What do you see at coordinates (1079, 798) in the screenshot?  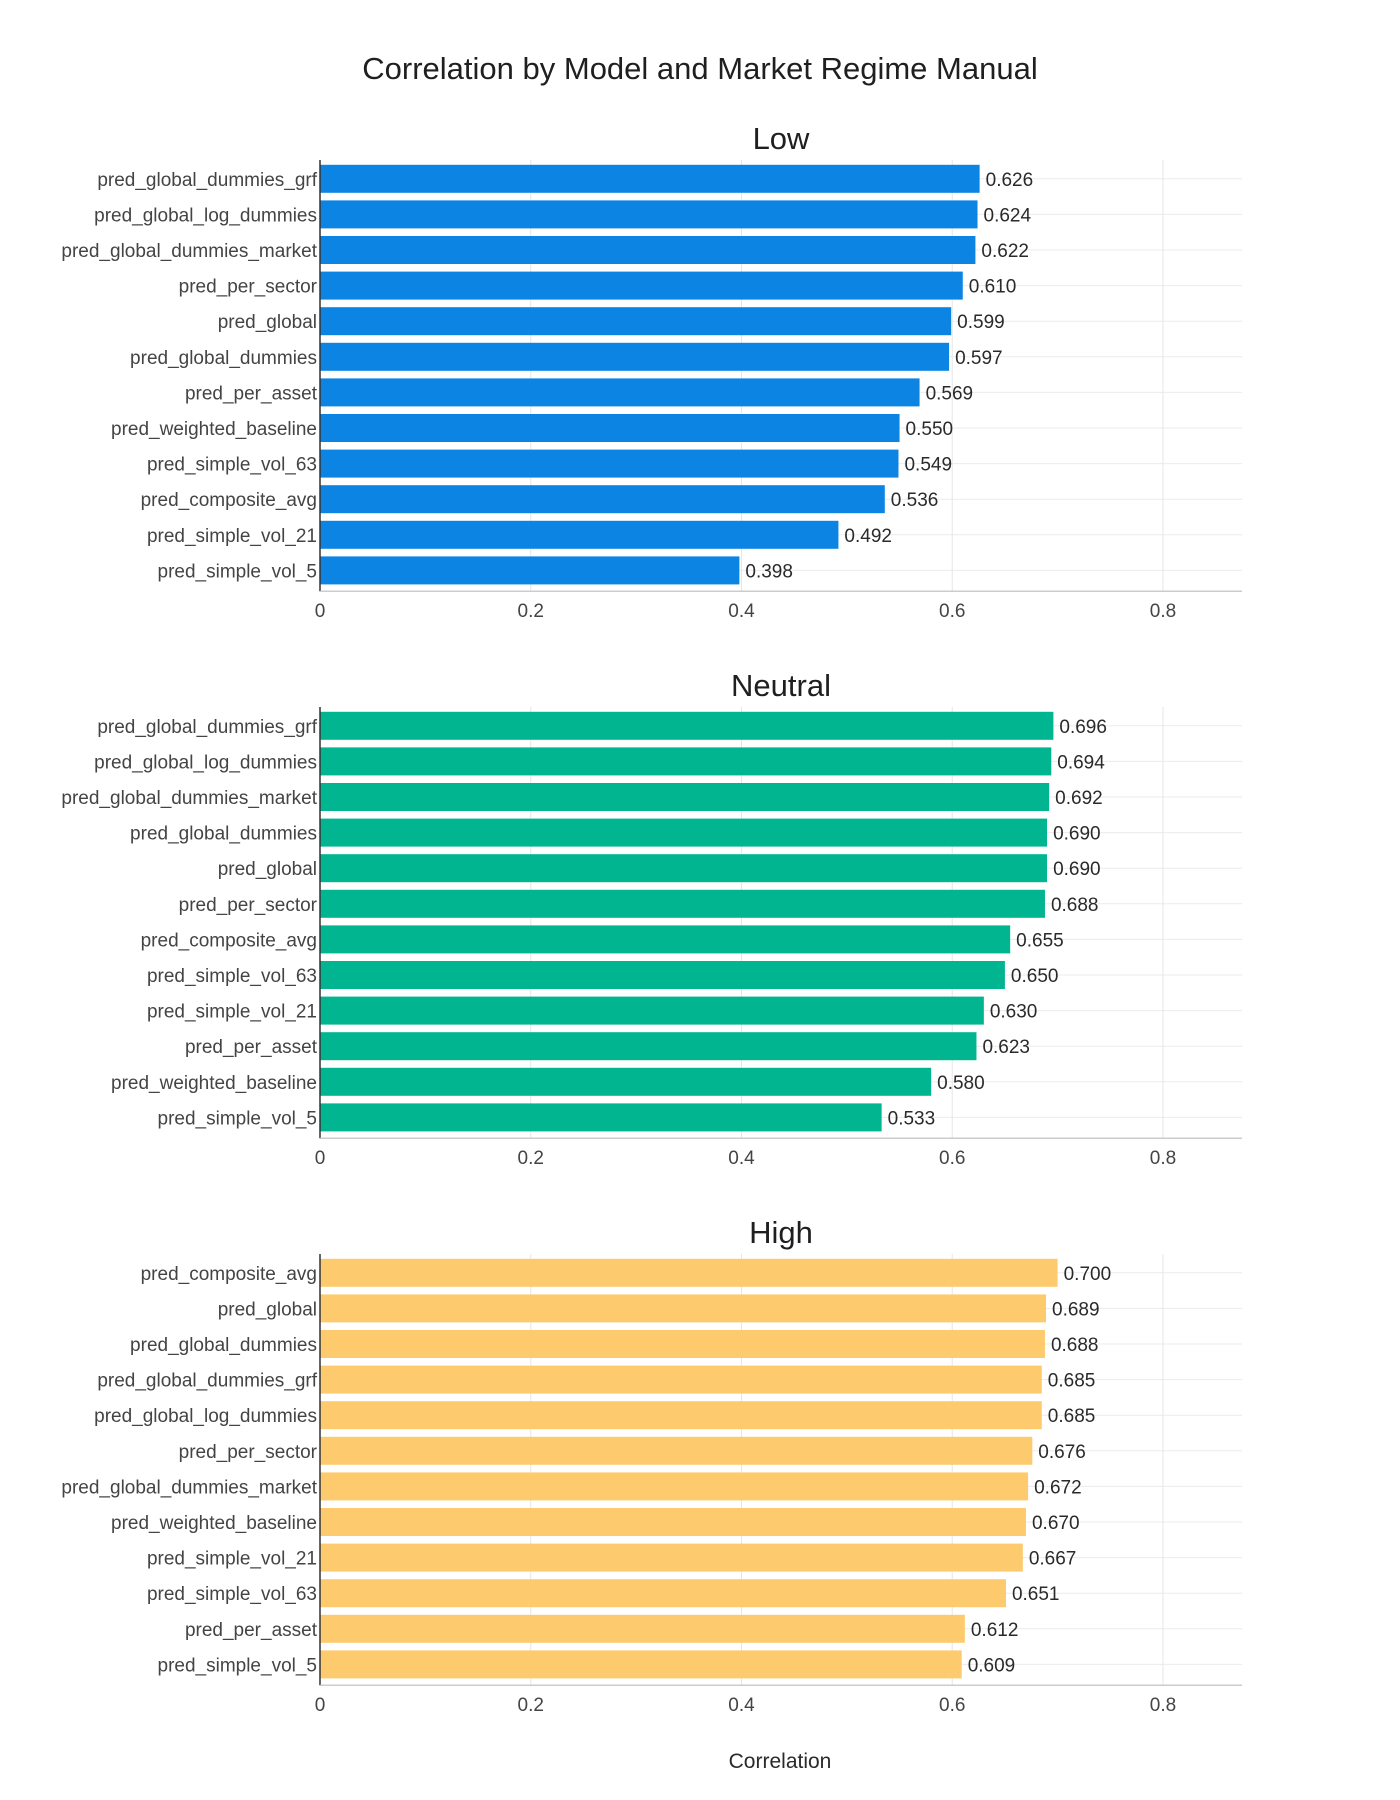 I see `value-label: 0.692` at bounding box center [1079, 798].